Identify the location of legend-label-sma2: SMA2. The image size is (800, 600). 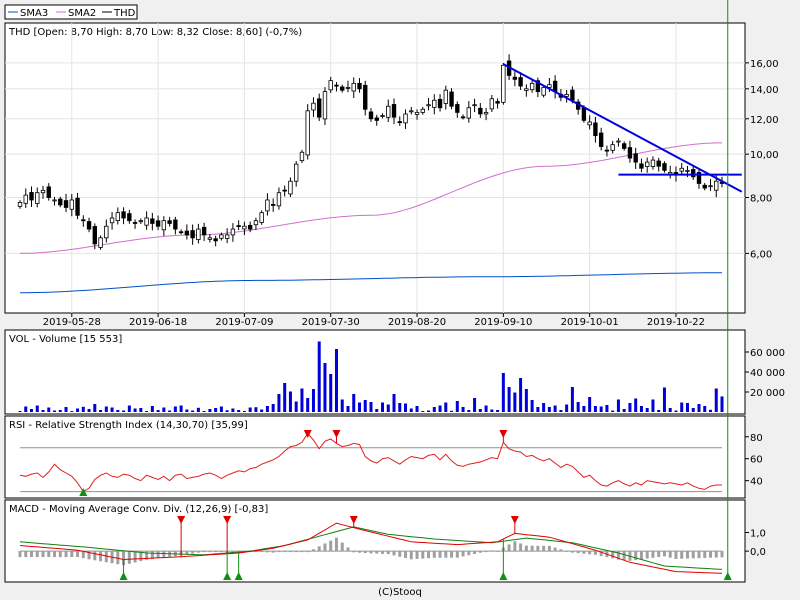
(82, 13).